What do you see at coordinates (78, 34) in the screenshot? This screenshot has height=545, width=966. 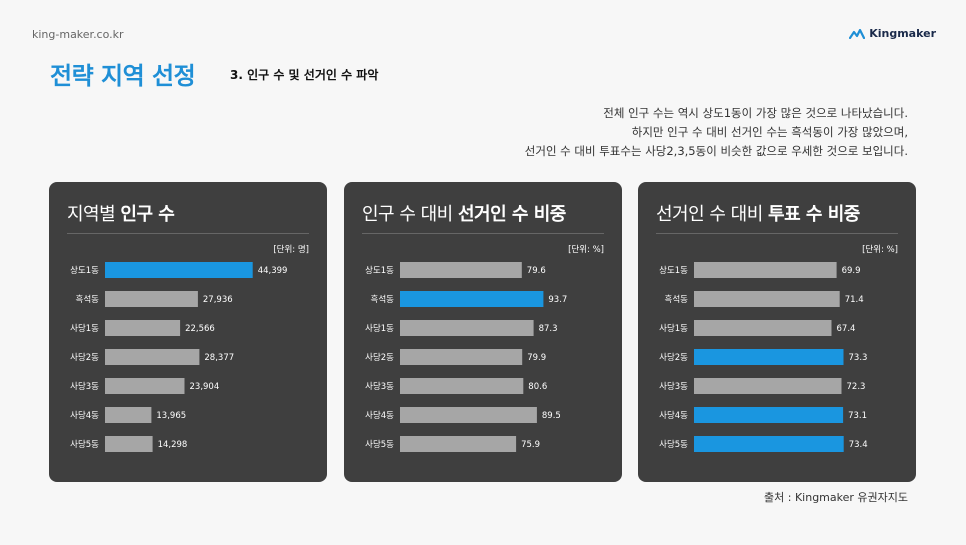 I see `site-url: king-maker.co.kr` at bounding box center [78, 34].